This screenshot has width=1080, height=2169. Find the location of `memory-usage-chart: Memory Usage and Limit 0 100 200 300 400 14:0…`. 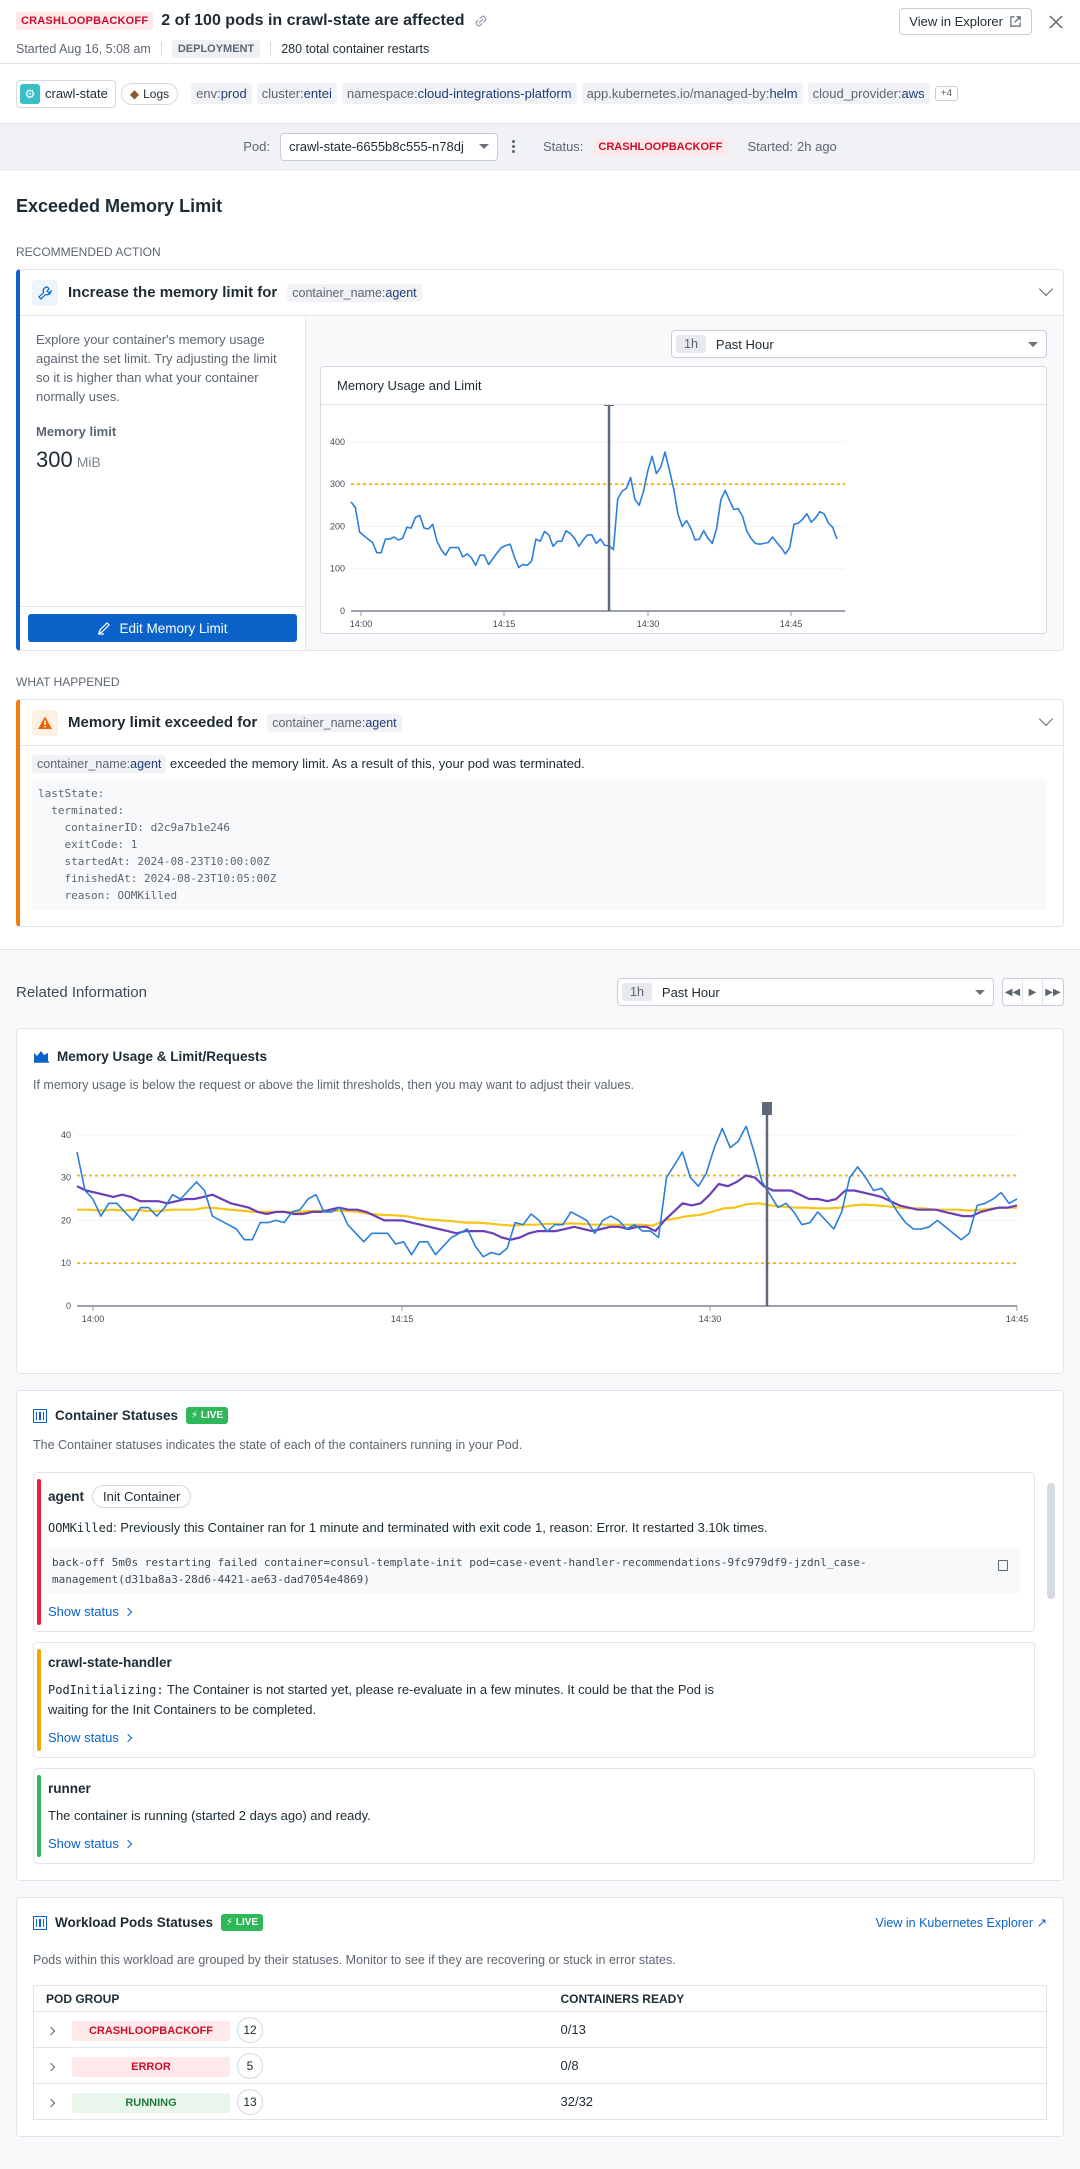

memory-usage-chart: Memory Usage and Limit 0 100 200 300 400 14:0… is located at coordinates (683, 500).